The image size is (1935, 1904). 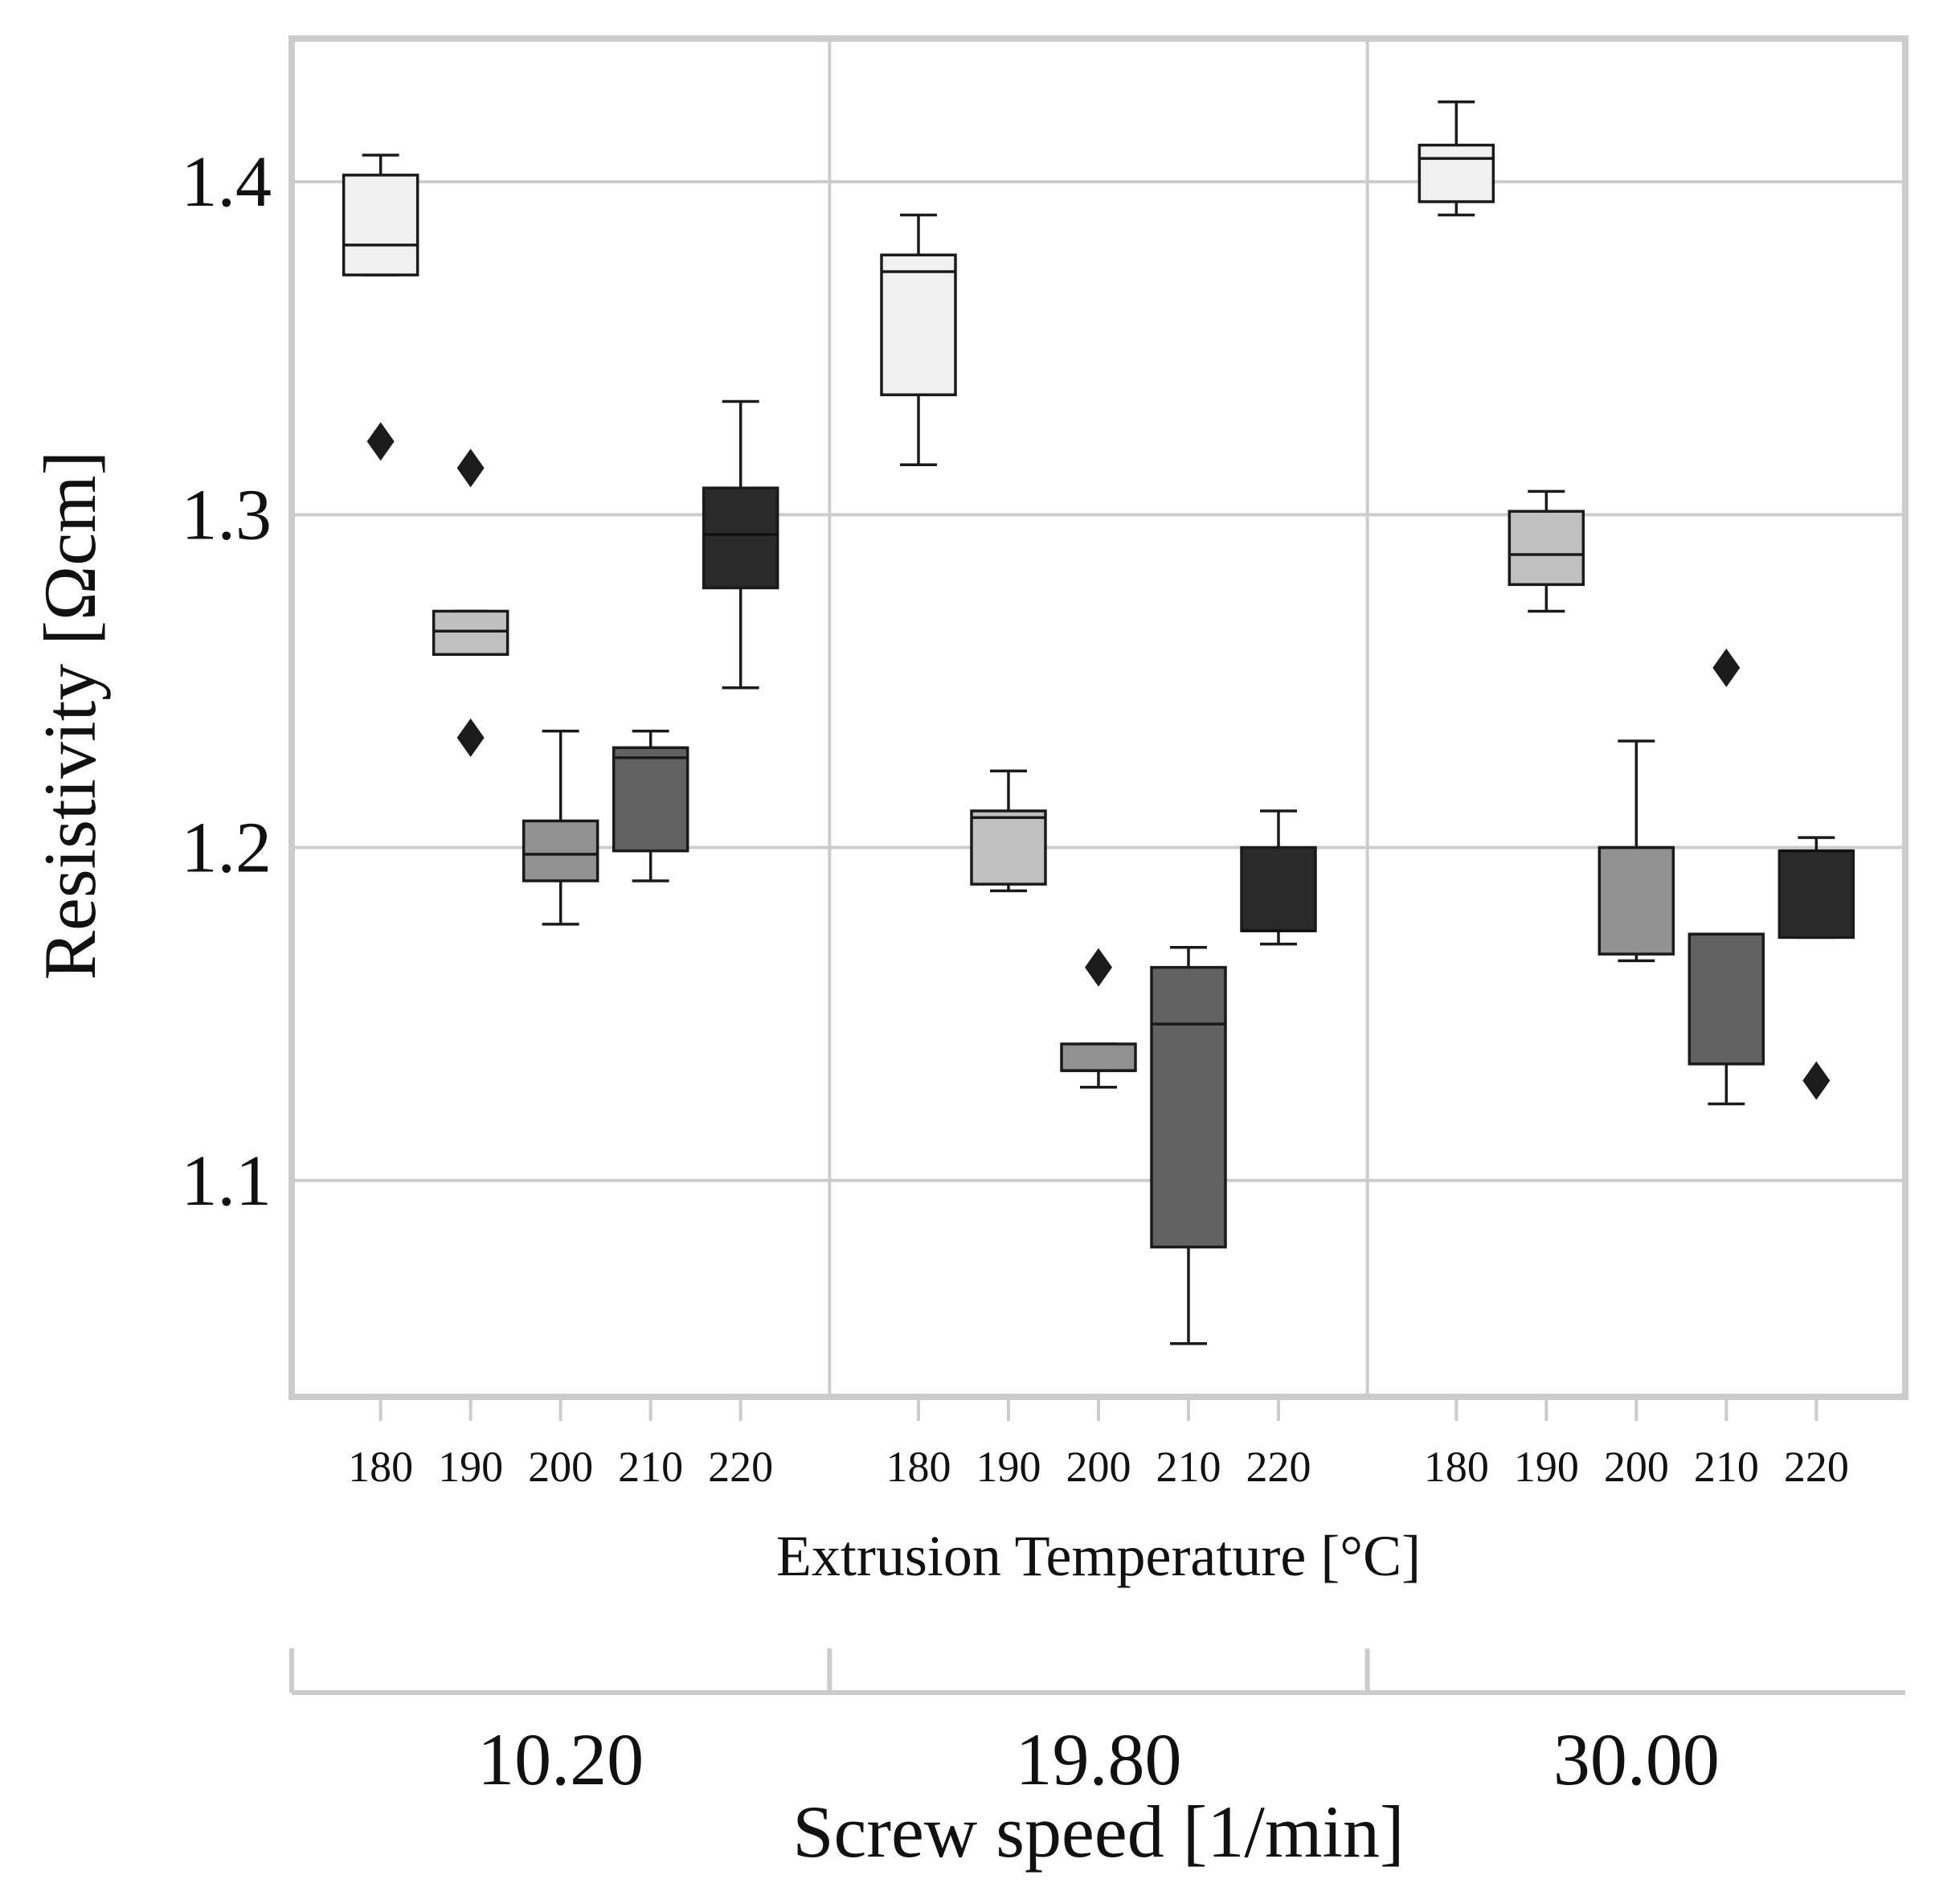 I want to click on box-30.00-190, so click(x=1546, y=551).